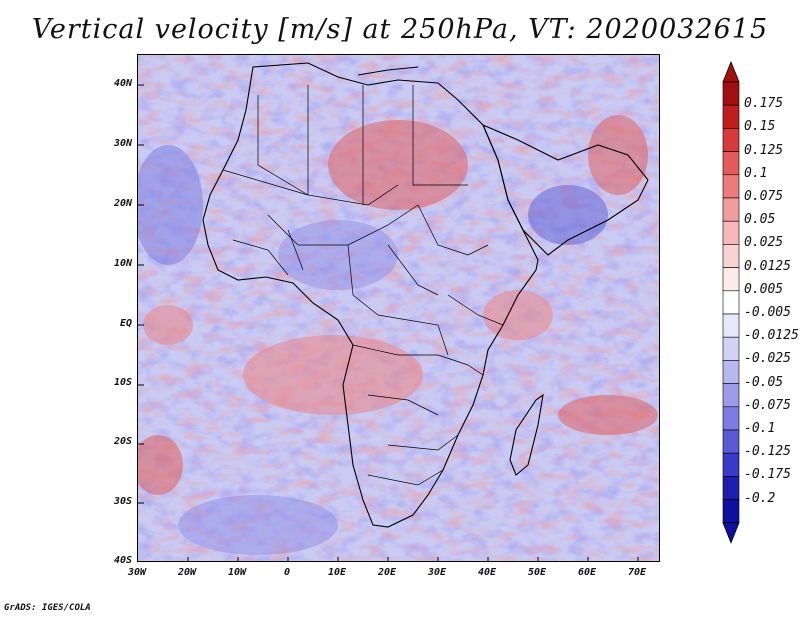 The width and height of the screenshot is (800, 618). What do you see at coordinates (437, 572) in the screenshot?
I see `lon-label-30e: 30E` at bounding box center [437, 572].